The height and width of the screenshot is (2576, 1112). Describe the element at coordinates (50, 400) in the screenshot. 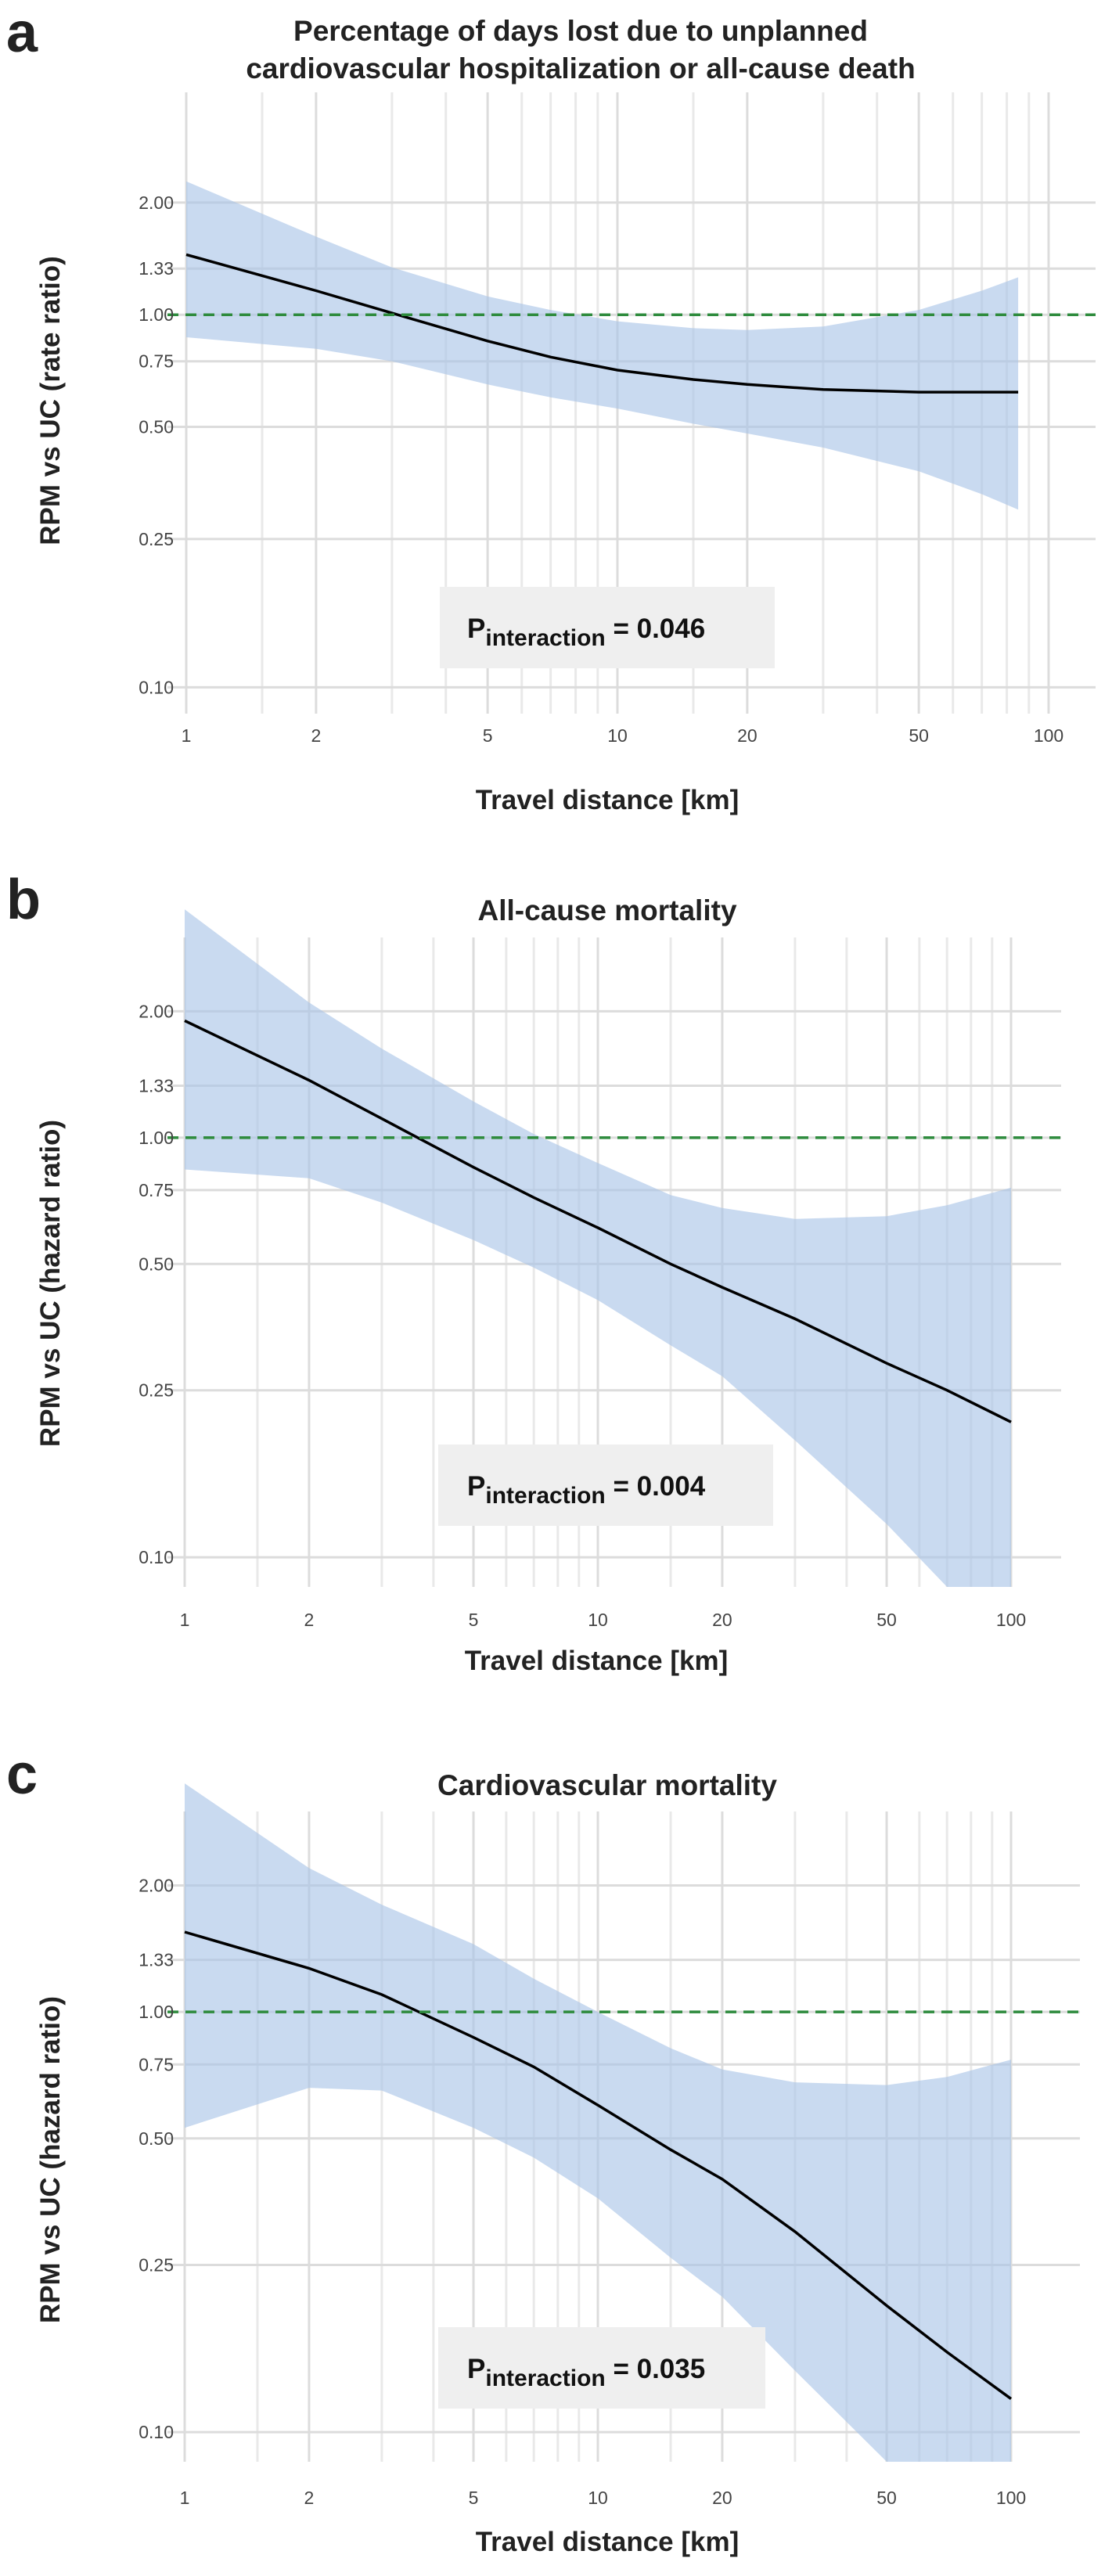

I see `y-axis-label: RPM vs UC (rate ratio)` at that location.